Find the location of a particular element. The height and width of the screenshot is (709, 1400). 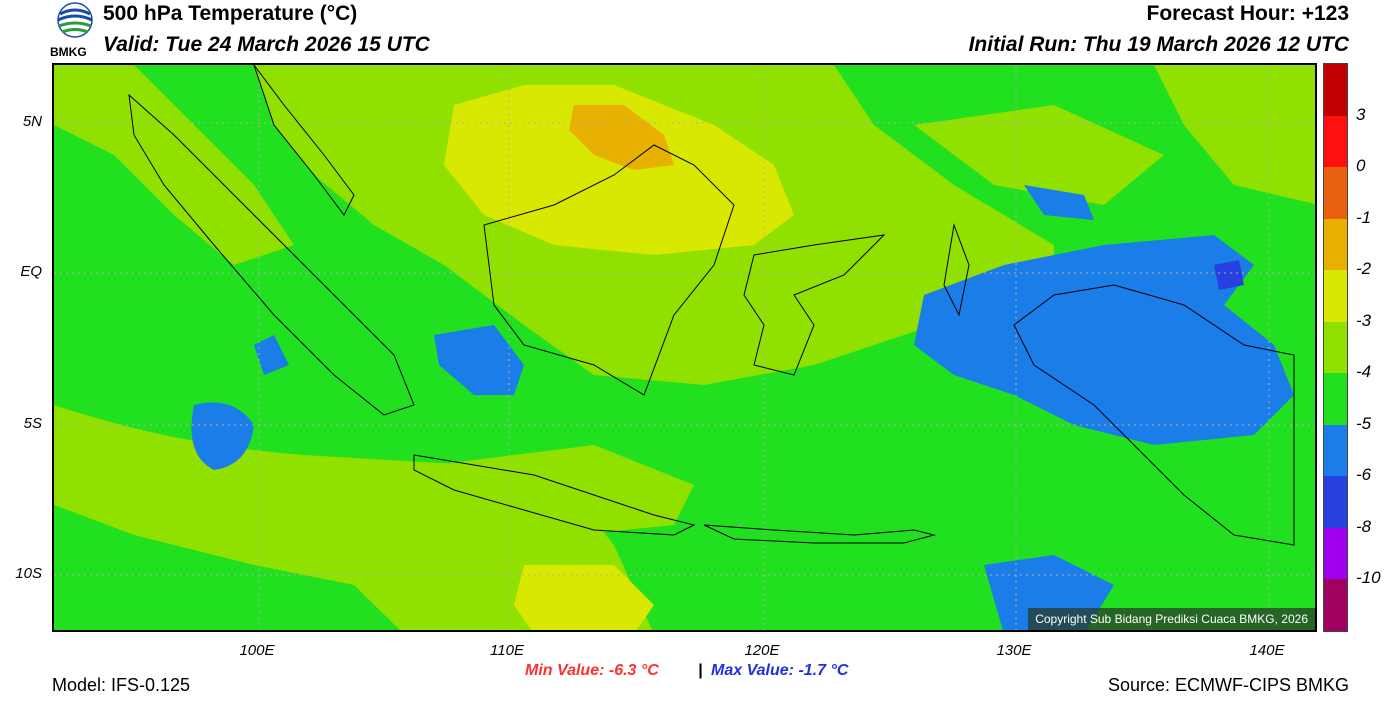

colorbar-label: -6 is located at coordinates (1364, 475).